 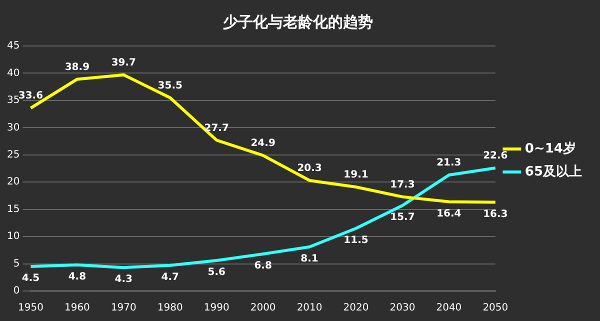 What do you see at coordinates (263, 266) in the screenshot?
I see `data-label: 6.8` at bounding box center [263, 266].